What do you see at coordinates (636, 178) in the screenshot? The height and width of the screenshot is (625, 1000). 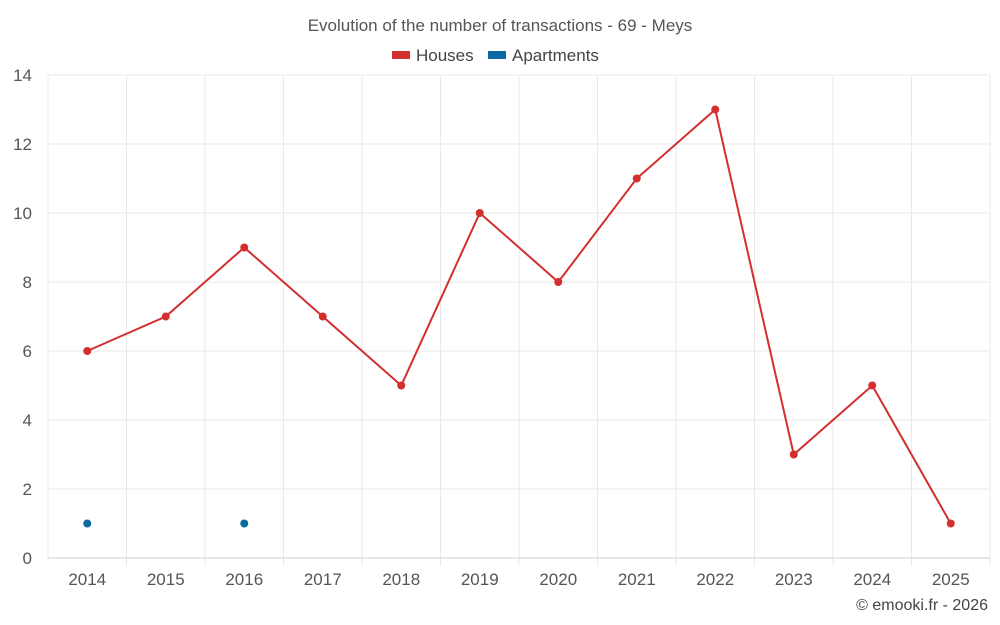 I see `point-houses-2021` at bounding box center [636, 178].